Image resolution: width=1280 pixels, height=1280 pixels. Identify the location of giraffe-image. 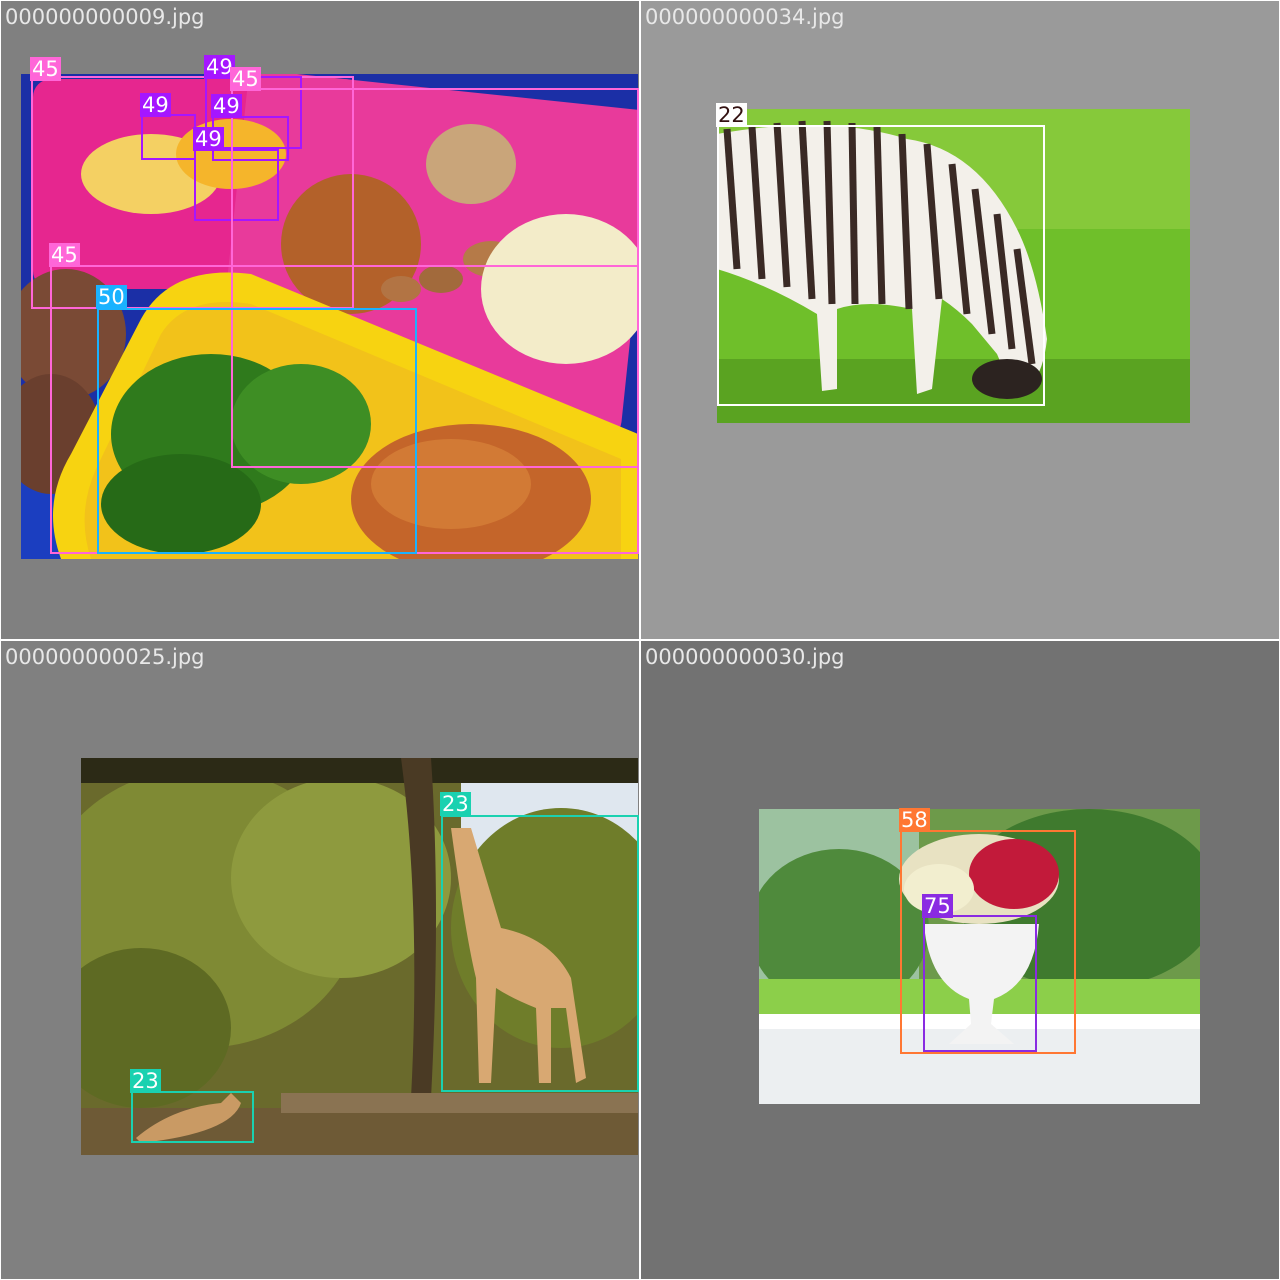
(359, 956).